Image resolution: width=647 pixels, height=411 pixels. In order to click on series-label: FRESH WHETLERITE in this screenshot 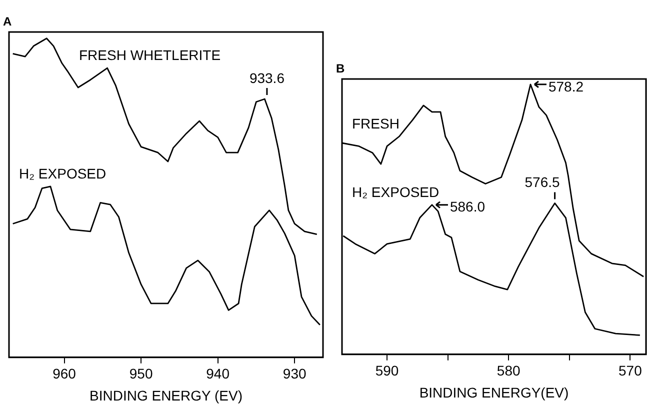, I will do `click(150, 55)`.